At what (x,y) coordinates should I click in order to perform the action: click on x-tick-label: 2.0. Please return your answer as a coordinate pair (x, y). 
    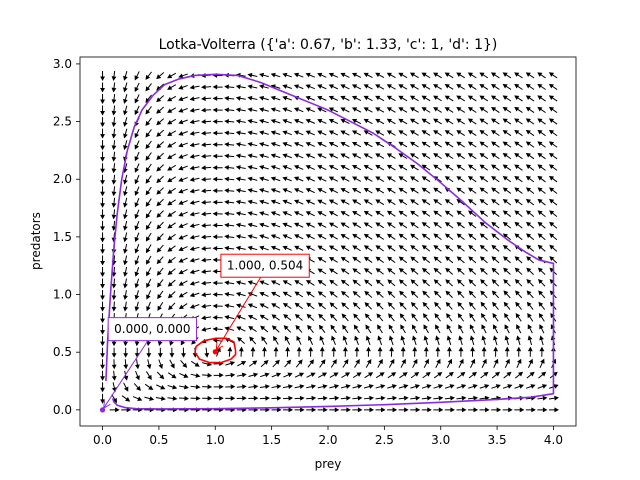
    Looking at the image, I should click on (327, 440).